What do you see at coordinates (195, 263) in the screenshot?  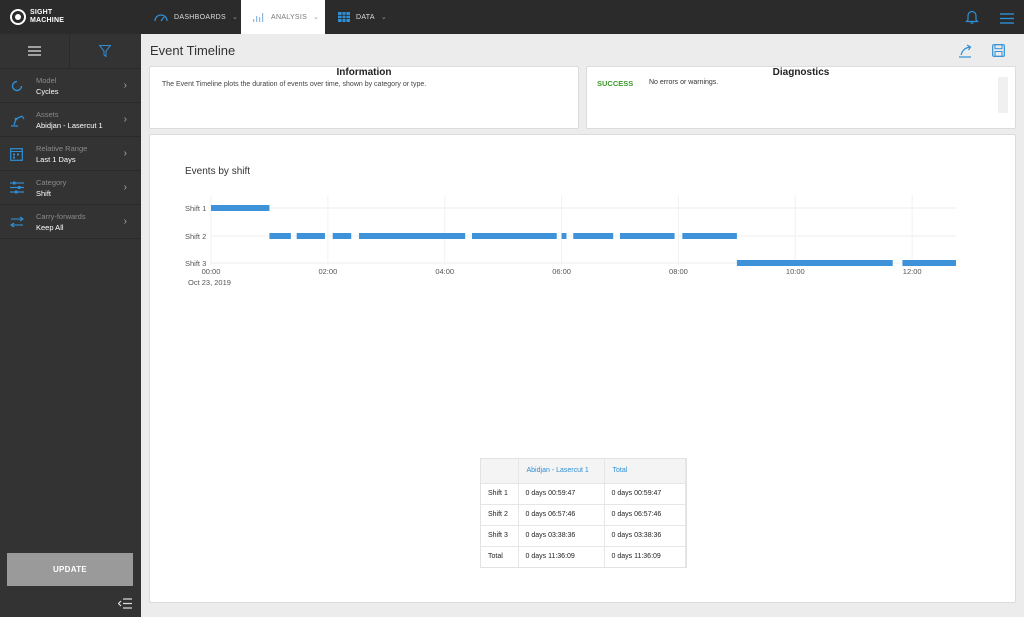 I see `y-category-label: Shift 3` at bounding box center [195, 263].